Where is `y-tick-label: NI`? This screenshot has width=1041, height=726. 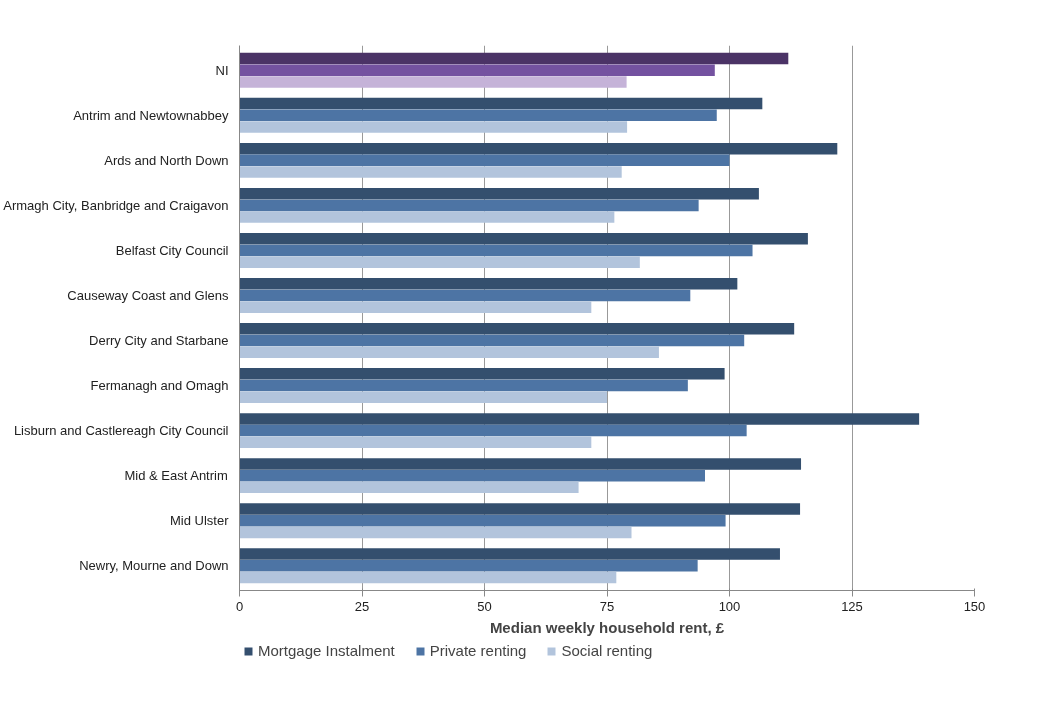
y-tick-label: NI is located at coordinates (222, 70).